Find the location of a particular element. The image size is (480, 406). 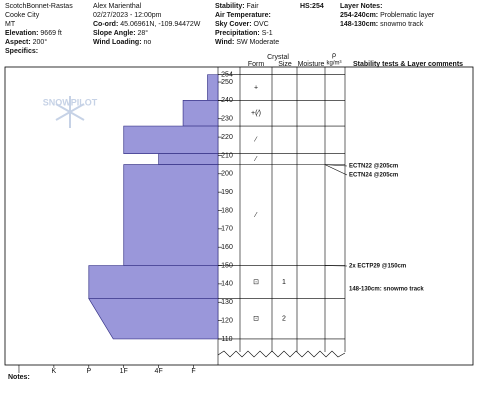

header-line: Aspect: 200° is located at coordinates (26, 42).